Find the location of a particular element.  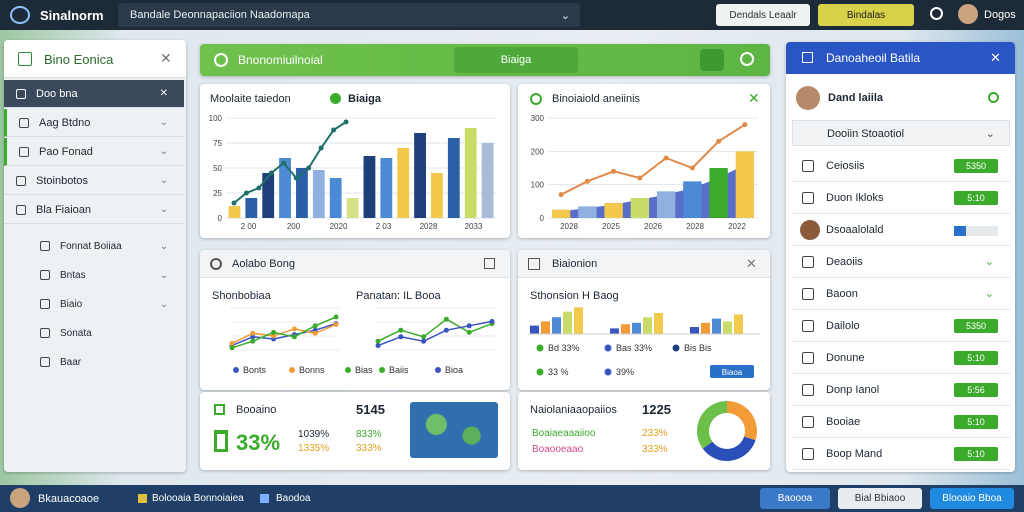

list-item: Duon Ikloks 5:10 is located at coordinates (901, 198).